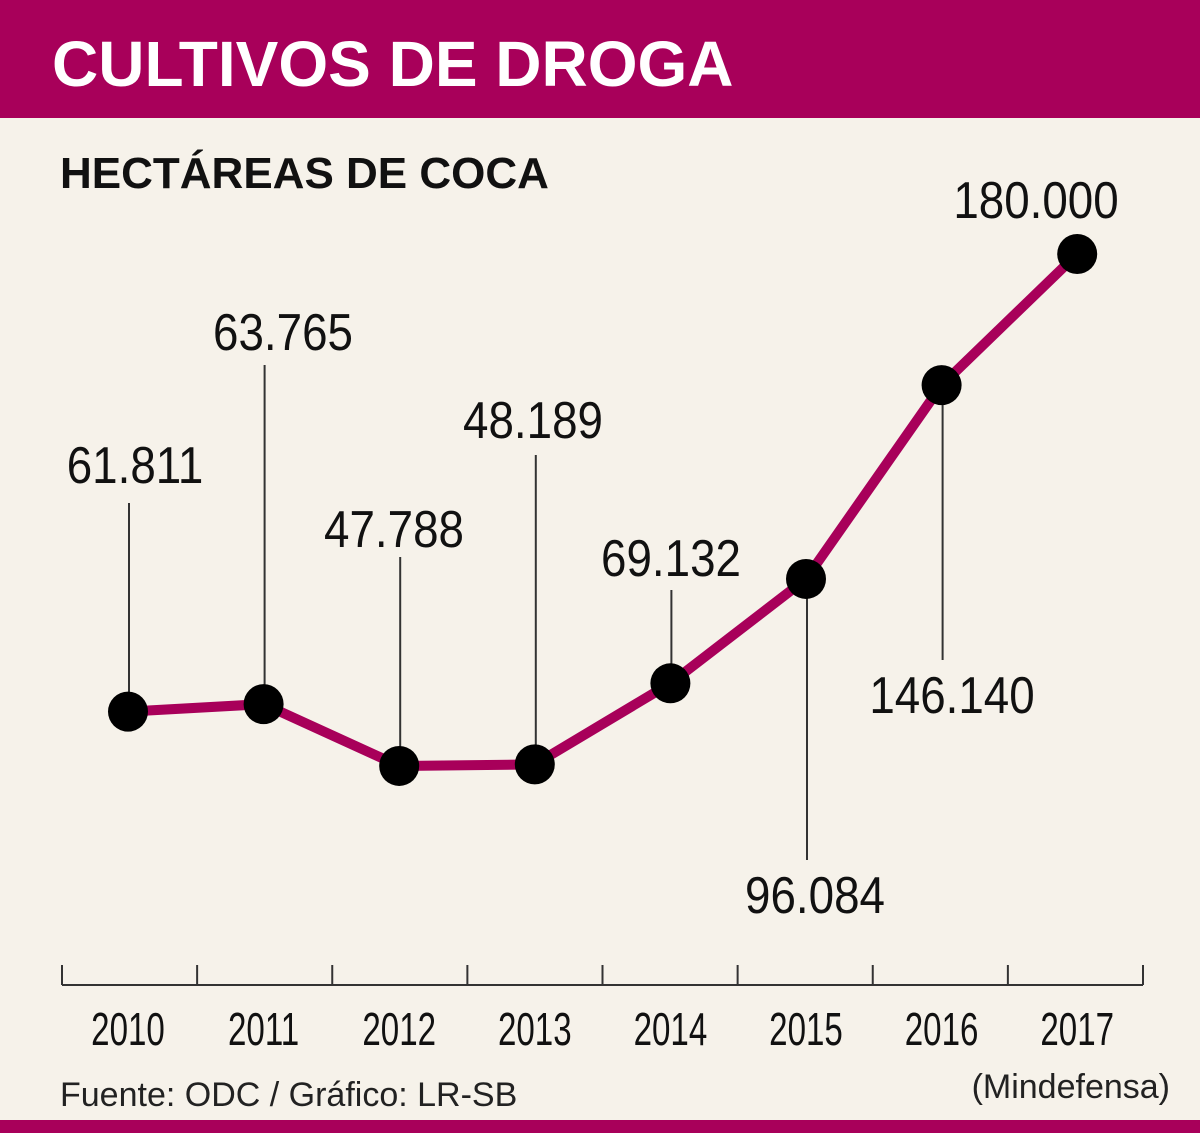 The width and height of the screenshot is (1200, 1133). What do you see at coordinates (263, 1030) in the screenshot?
I see `x-tick-label: 2011` at bounding box center [263, 1030].